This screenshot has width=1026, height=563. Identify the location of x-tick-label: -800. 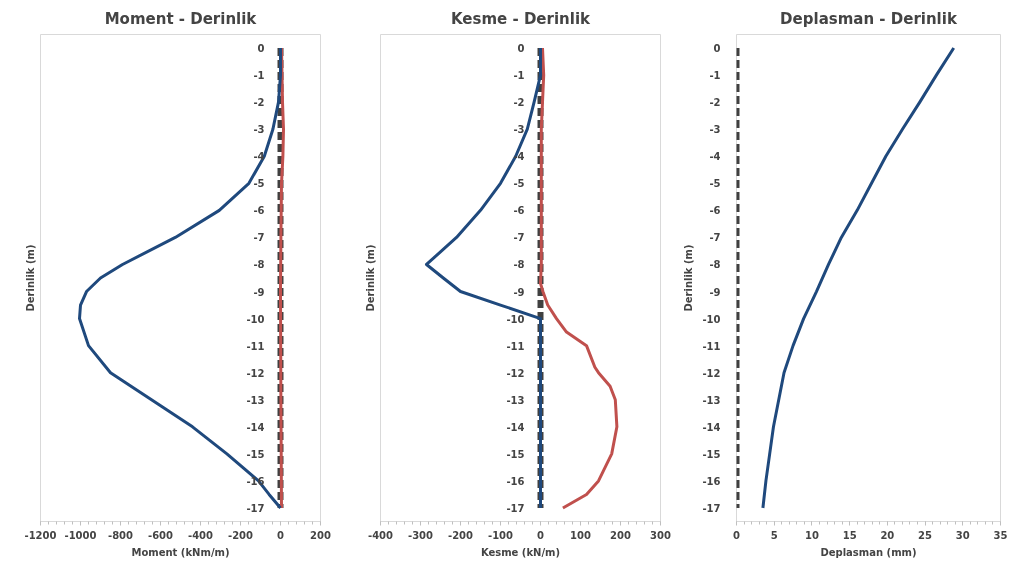
(120, 535).